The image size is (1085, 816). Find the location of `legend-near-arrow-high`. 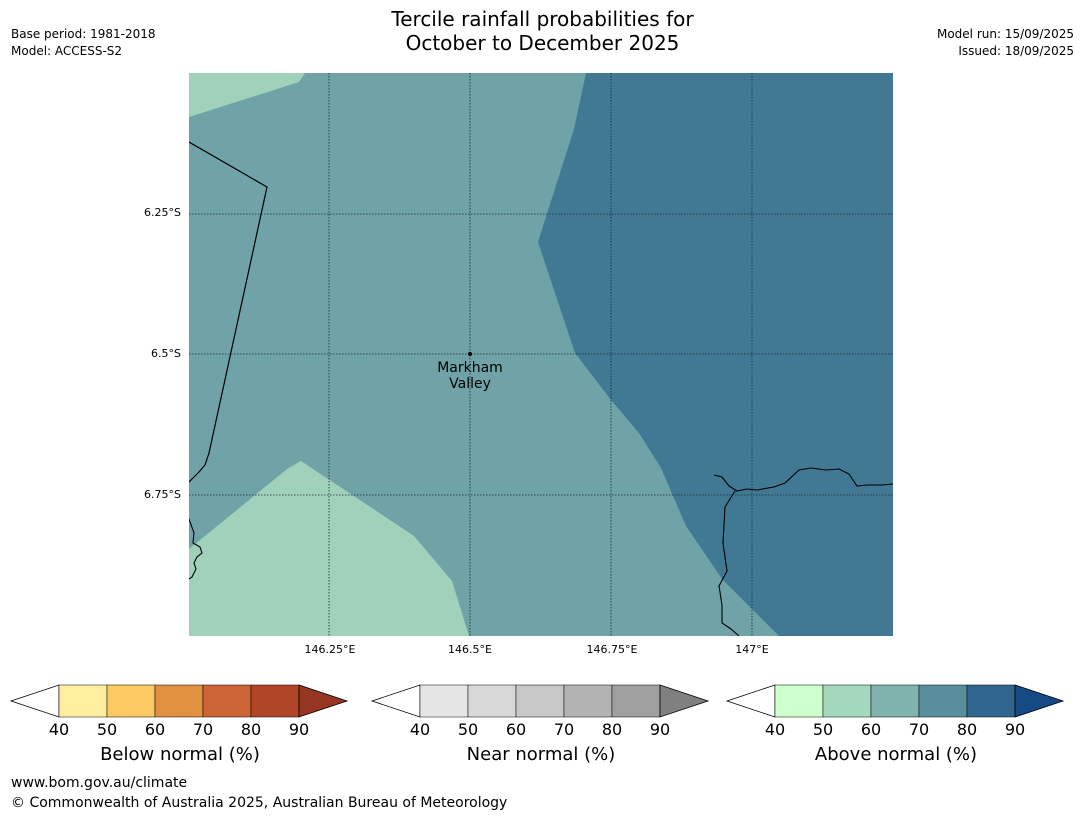

legend-near-arrow-high is located at coordinates (684, 701).